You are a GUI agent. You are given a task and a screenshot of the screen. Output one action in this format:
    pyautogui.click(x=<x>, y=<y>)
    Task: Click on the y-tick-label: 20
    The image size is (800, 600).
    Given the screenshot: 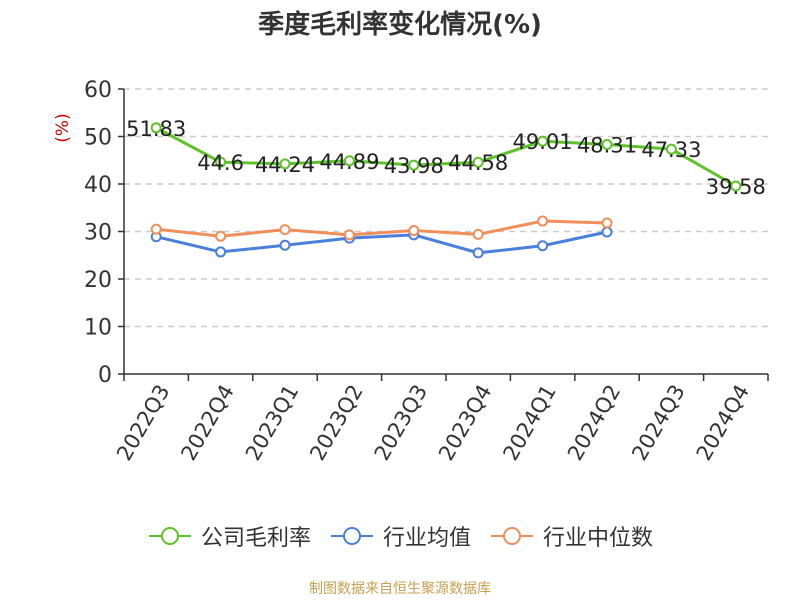 What is the action you would take?
    pyautogui.click(x=98, y=280)
    